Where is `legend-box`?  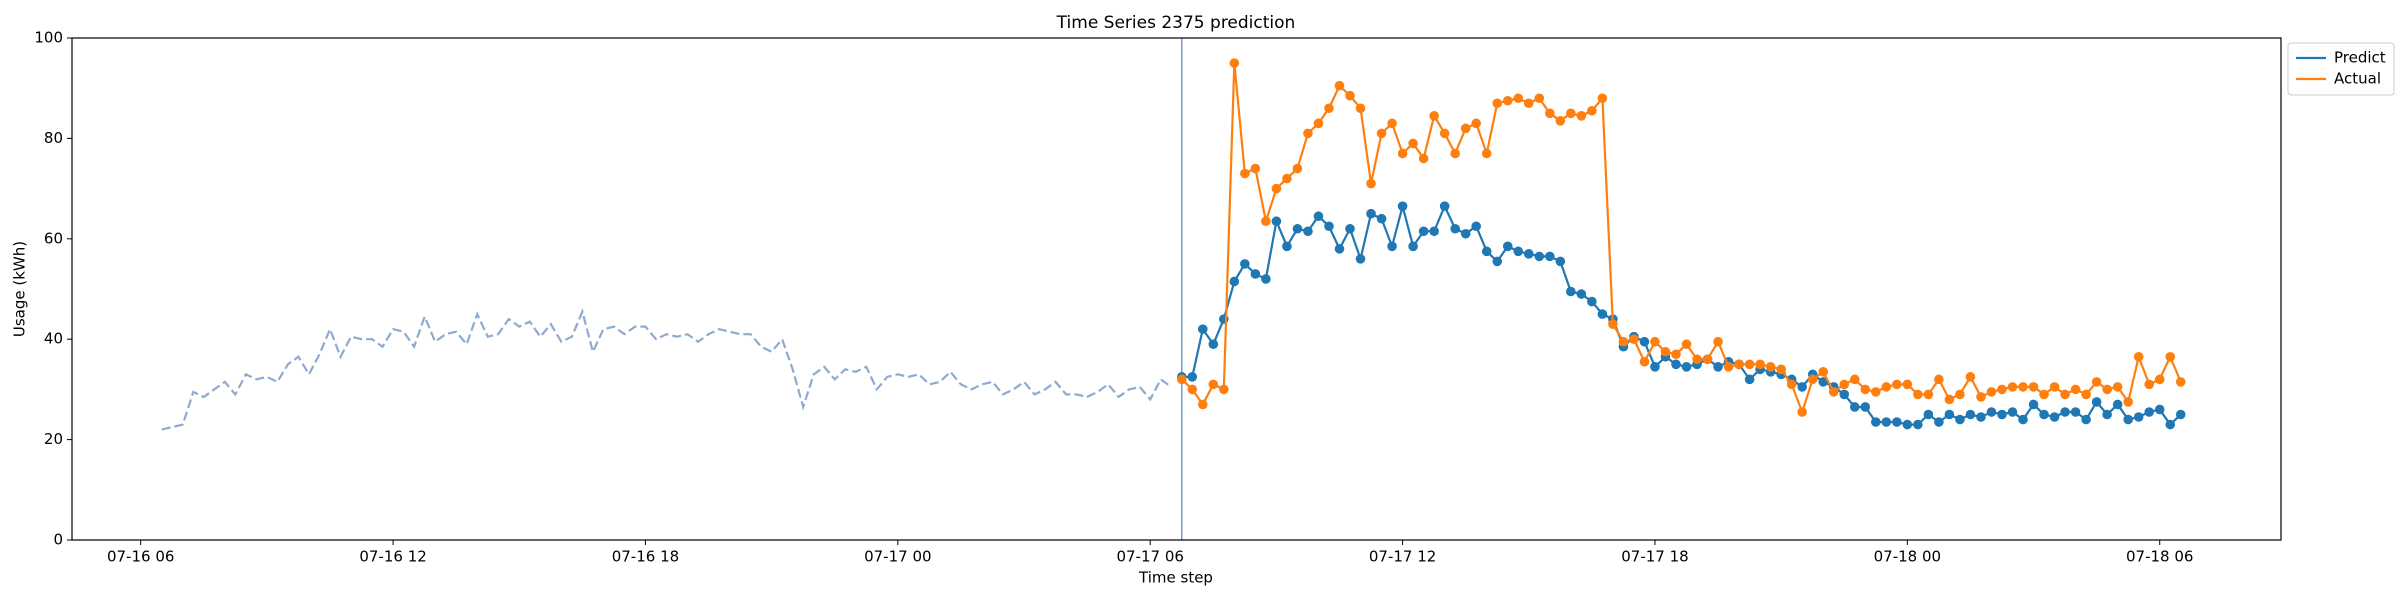 legend-box is located at coordinates (2341, 69).